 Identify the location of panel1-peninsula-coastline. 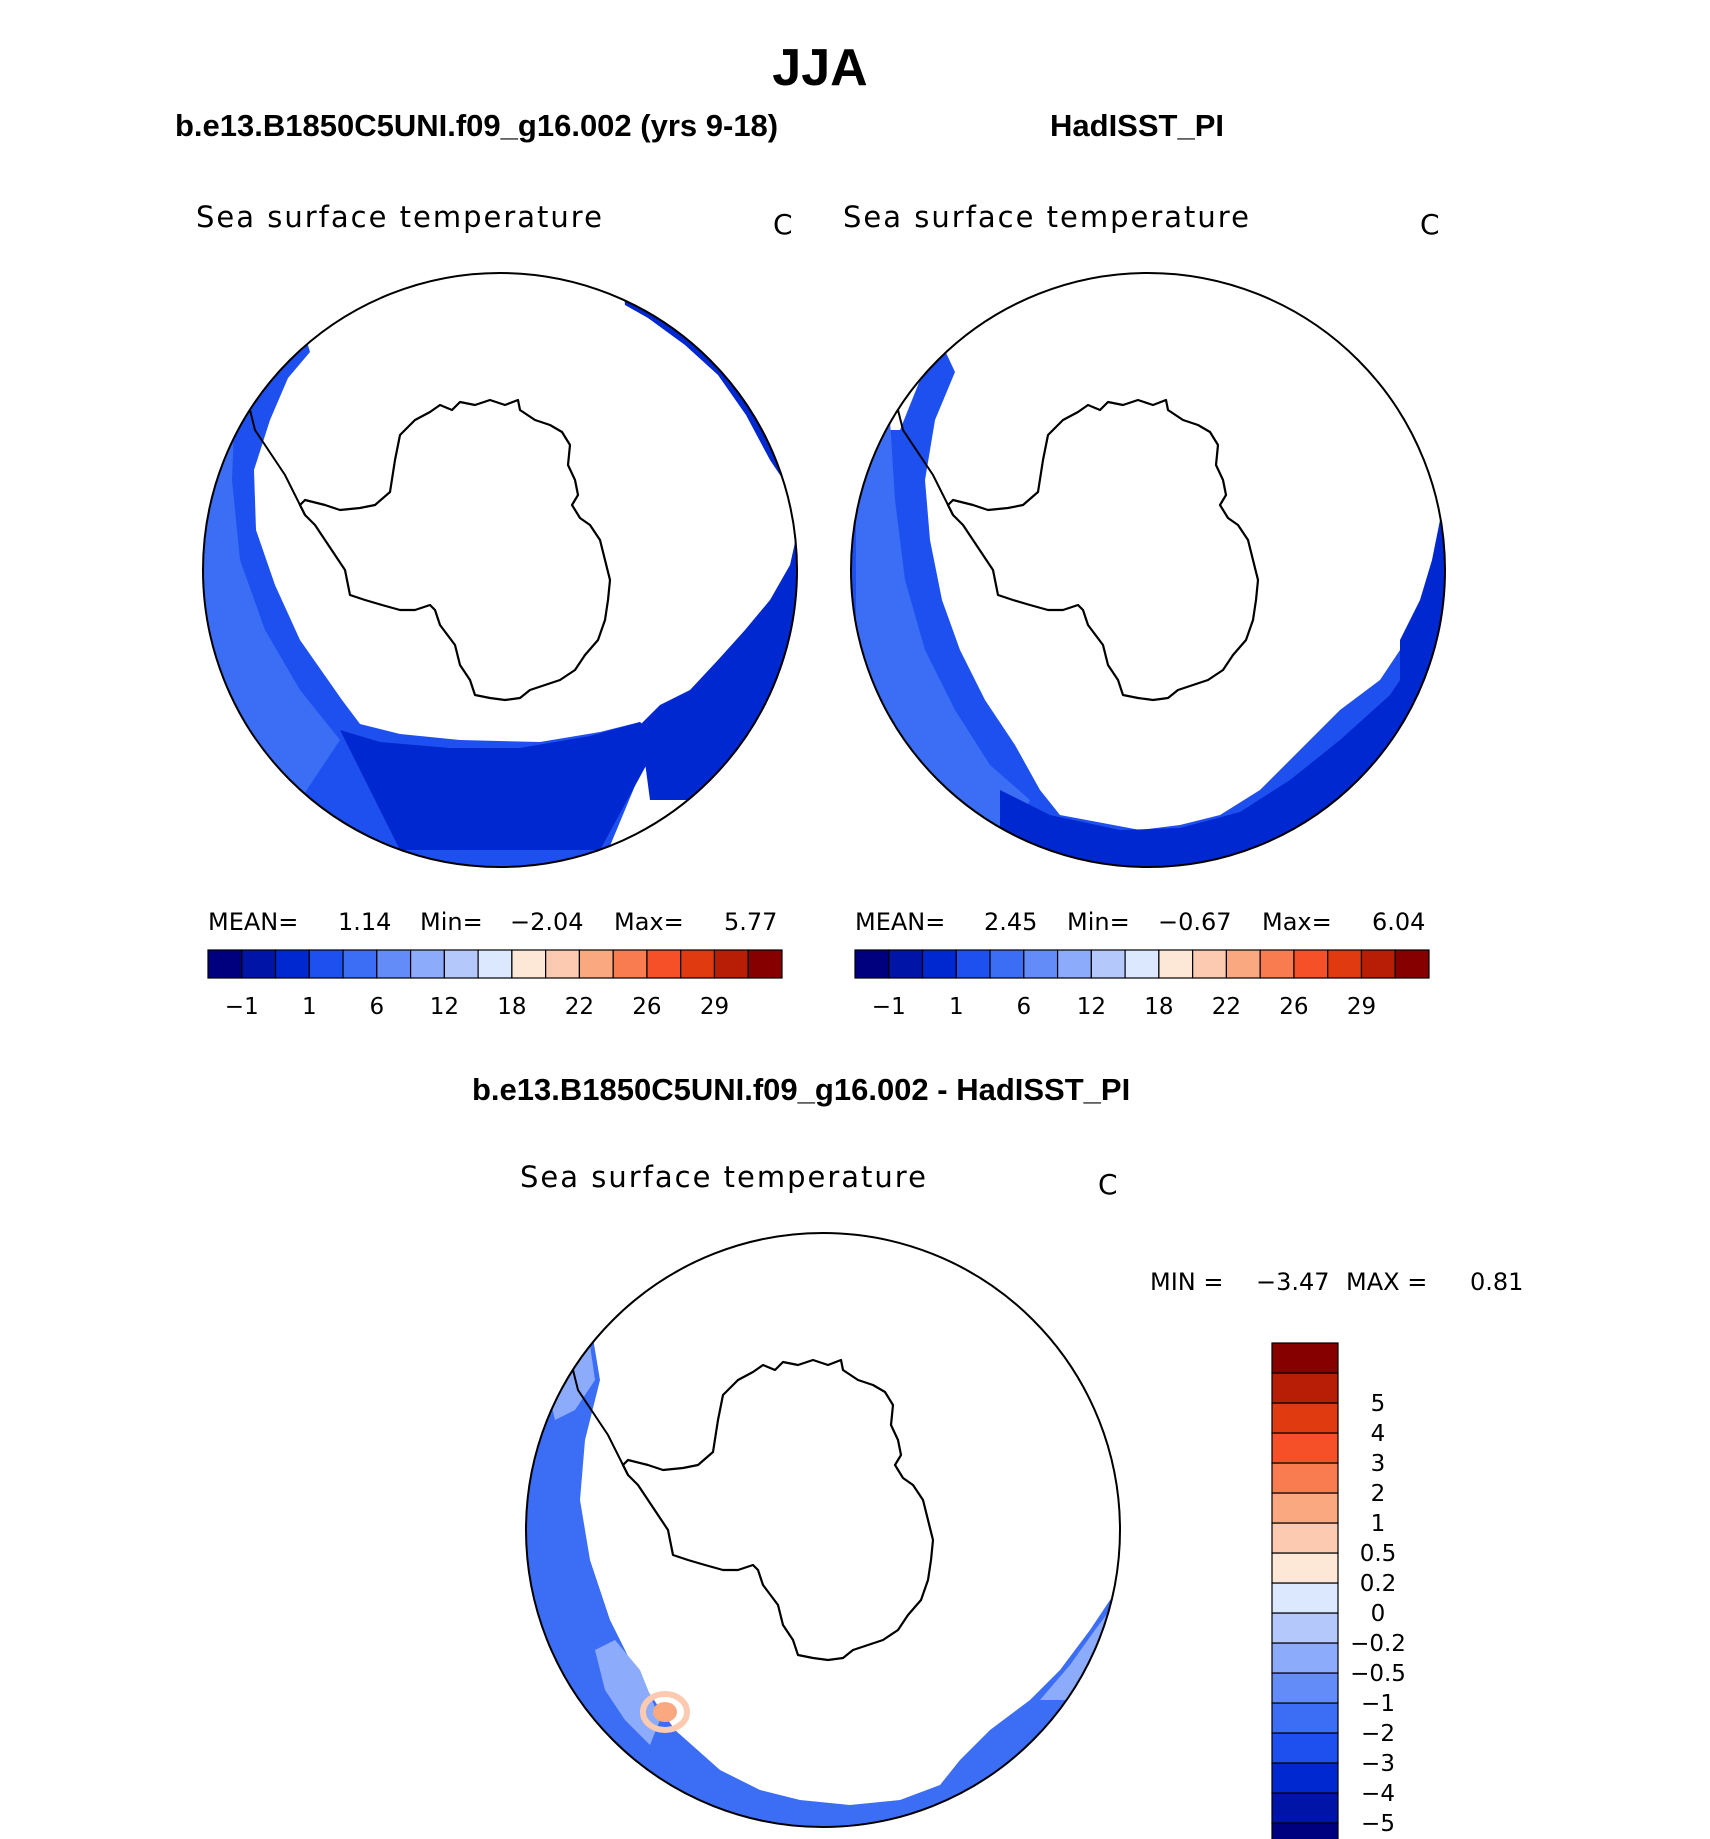
(277, 462).